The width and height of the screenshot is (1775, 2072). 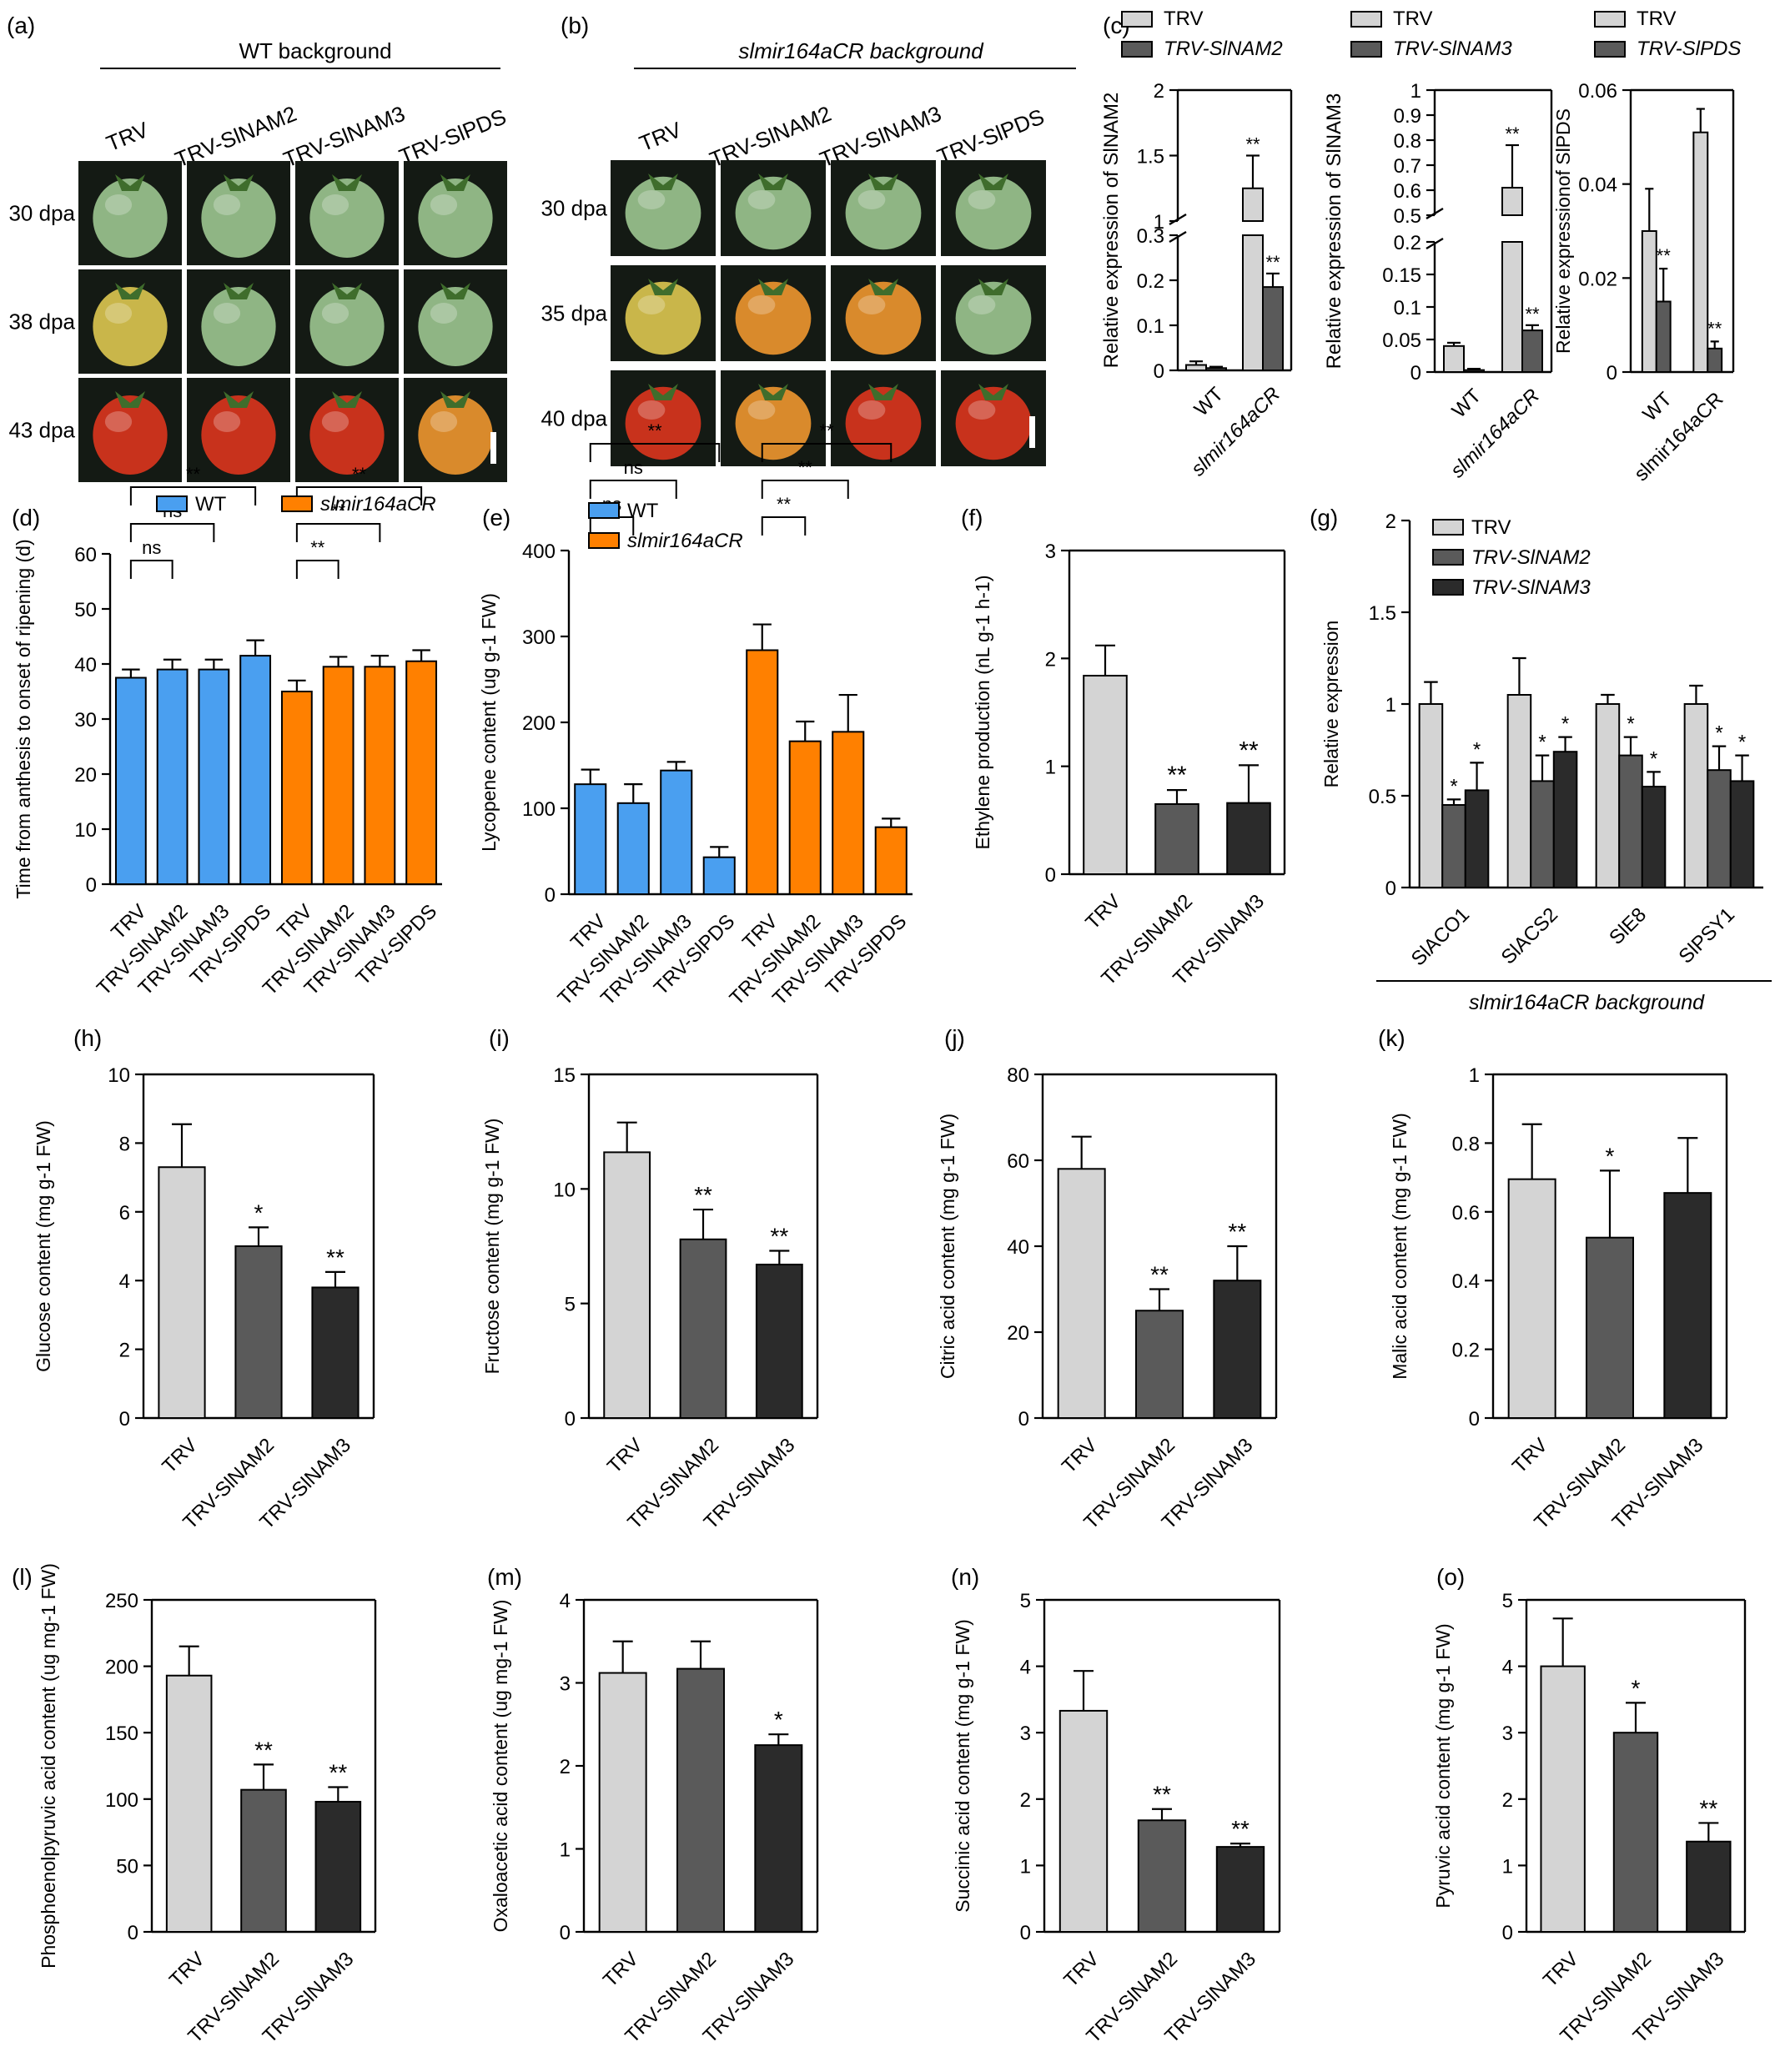 I want to click on y-tick-label: 0.04, so click(x=1597, y=185).